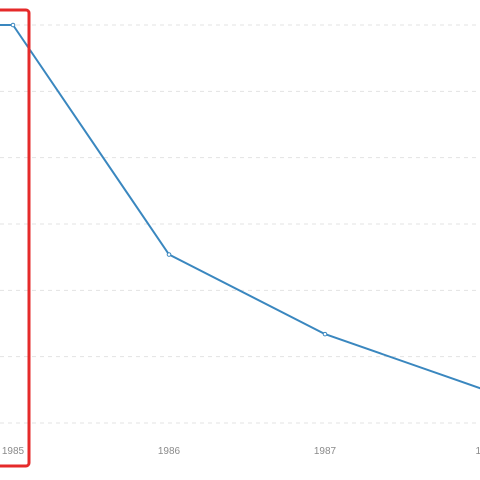  Describe the element at coordinates (169, 451) in the screenshot. I see `x-tick-label: 1986` at that location.